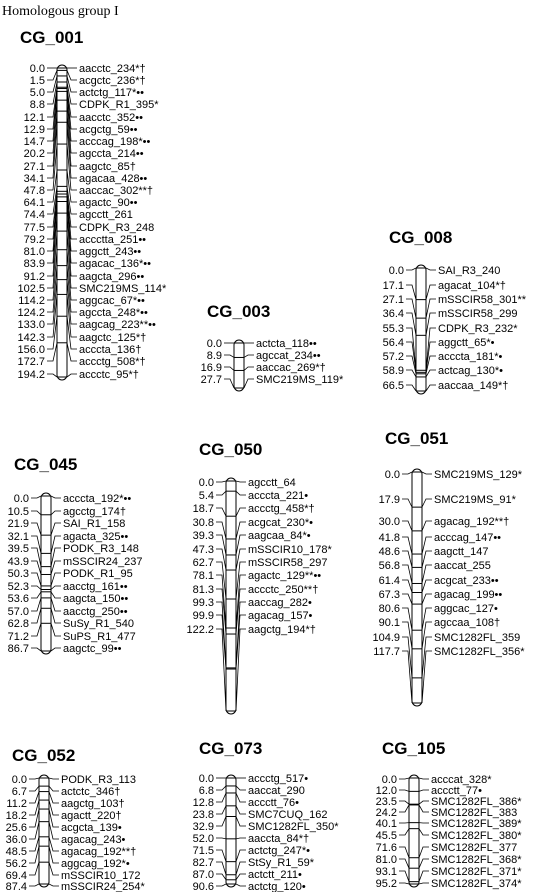 This screenshot has height=892, width=559. Describe the element at coordinates (34, 191) in the screenshot. I see `marker-position: 47.8` at that location.